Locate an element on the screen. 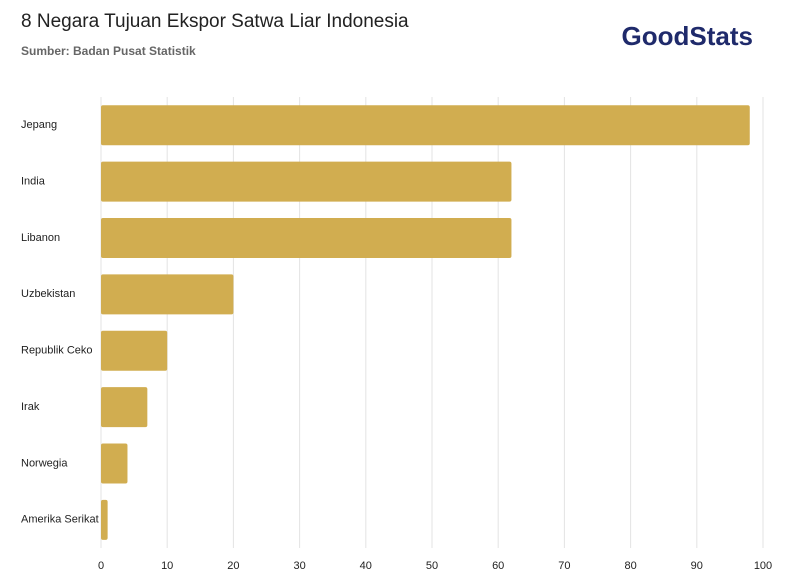 Image resolution: width=800 pixels, height=580 pixels. y-tick-label: Norwegia is located at coordinates (44, 463).